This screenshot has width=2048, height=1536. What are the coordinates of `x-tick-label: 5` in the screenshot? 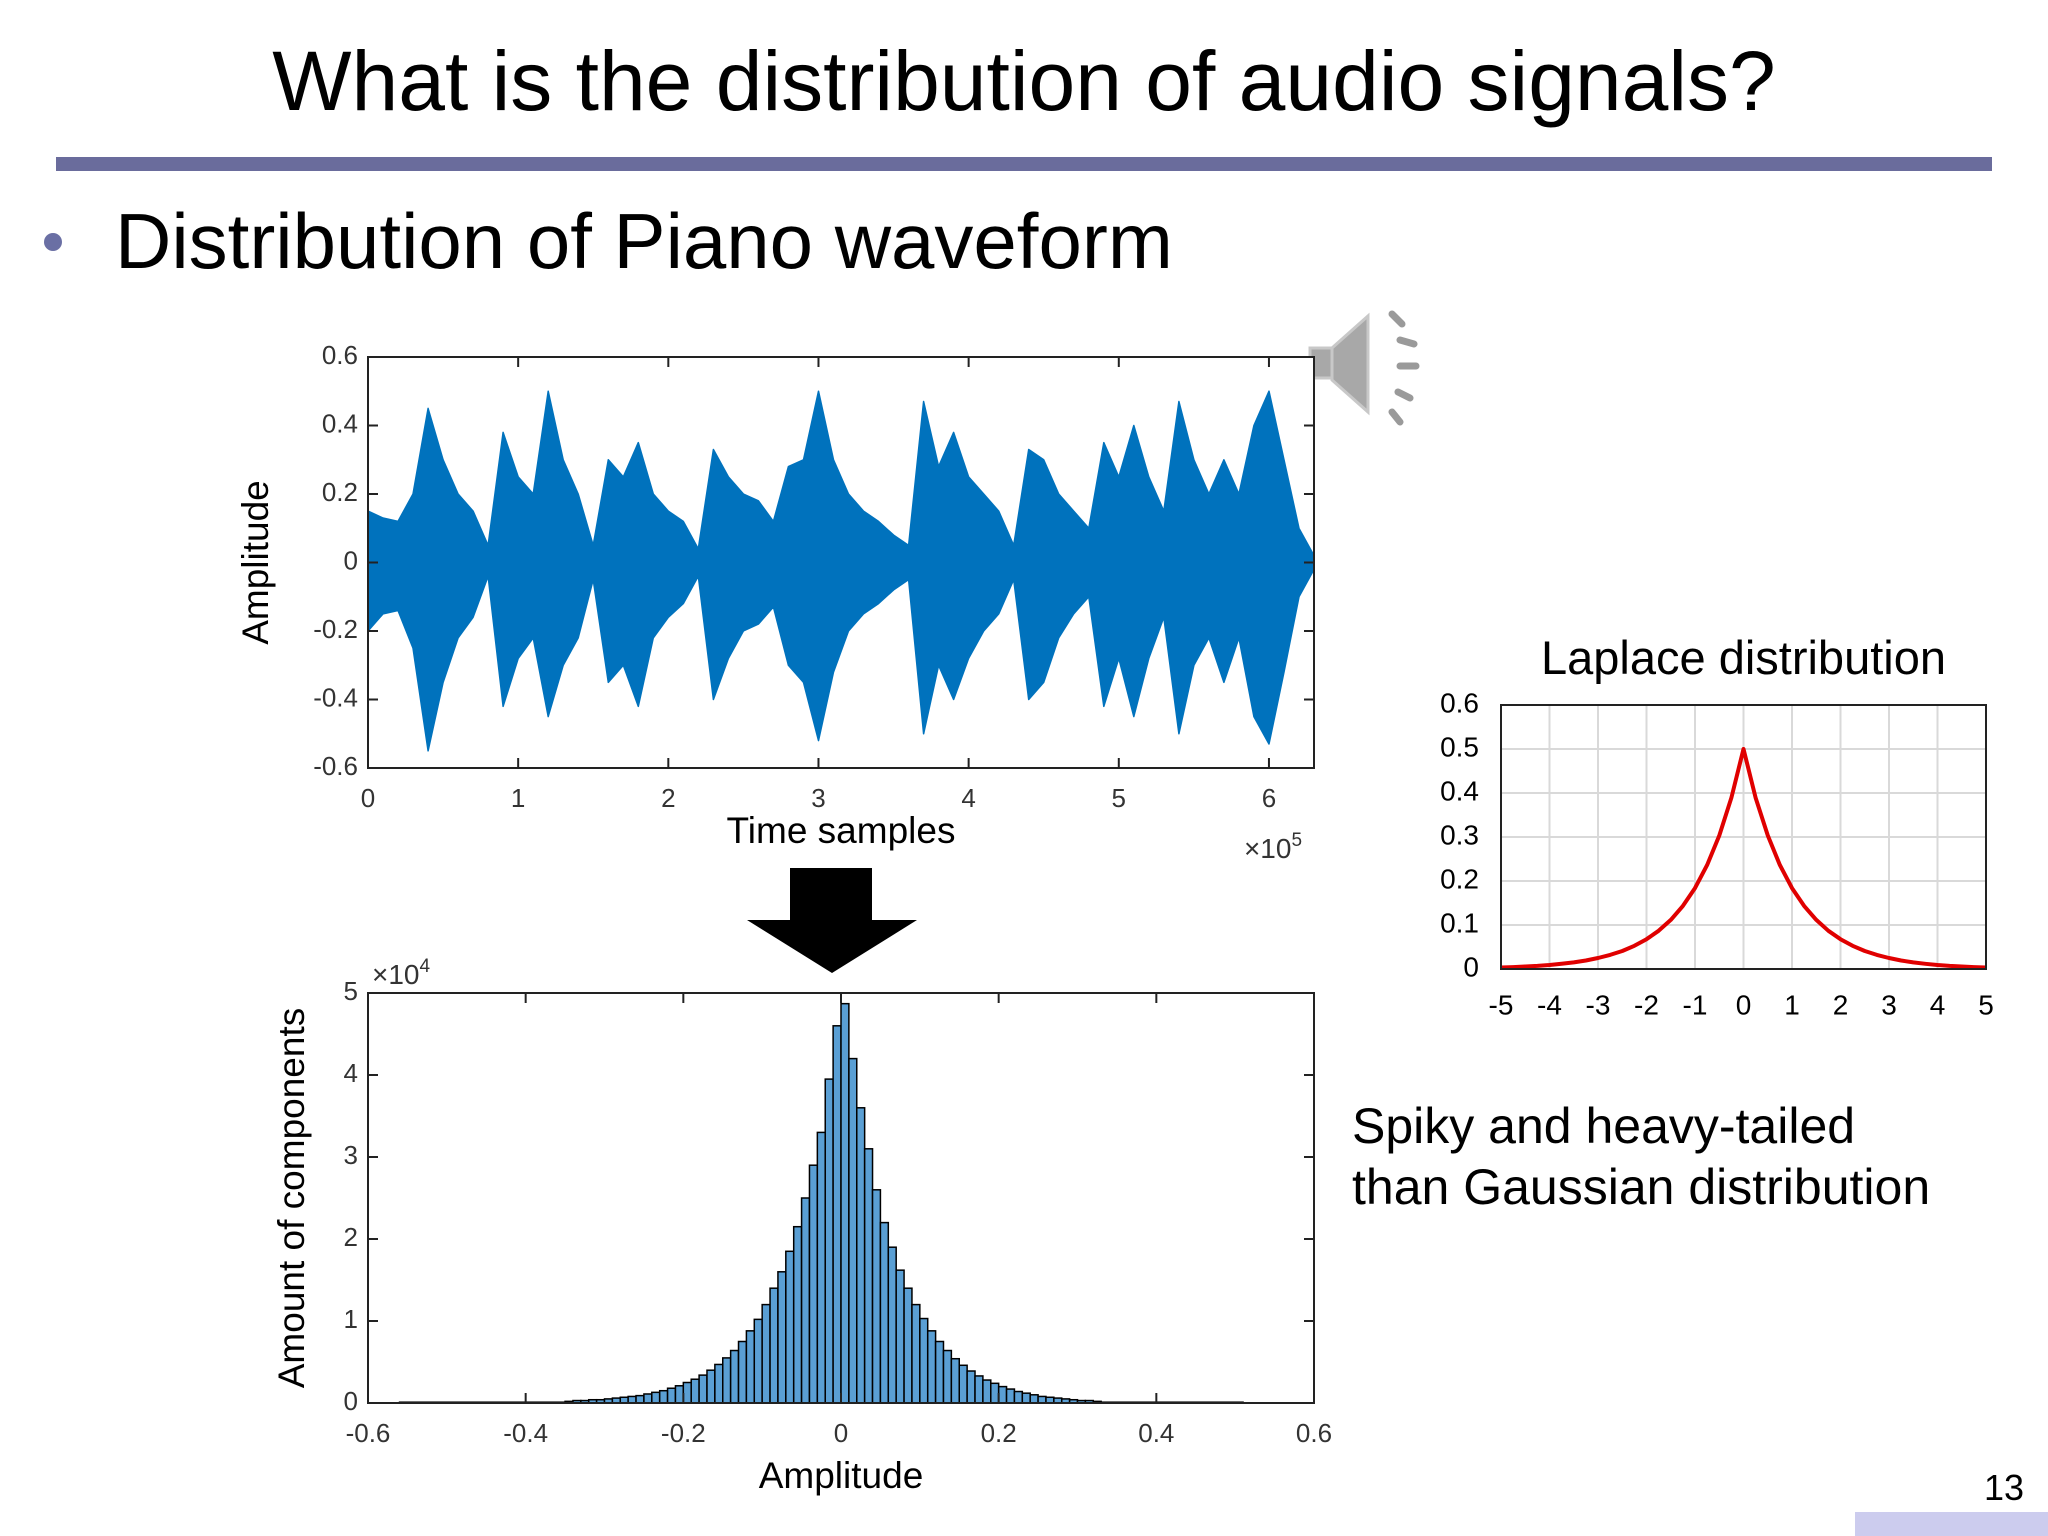 It's located at (1986, 1004).